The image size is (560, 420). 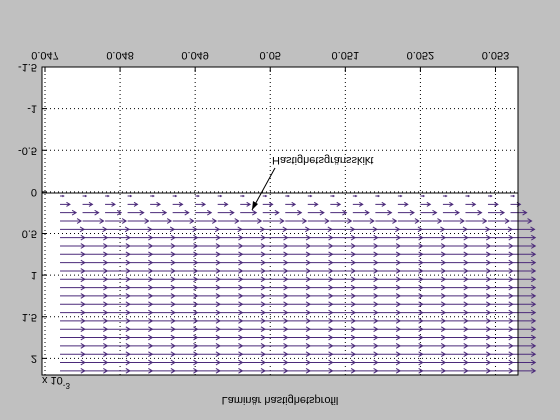 I want to click on annotation: Hastighetsgränsskikt, so click(x=323, y=160).